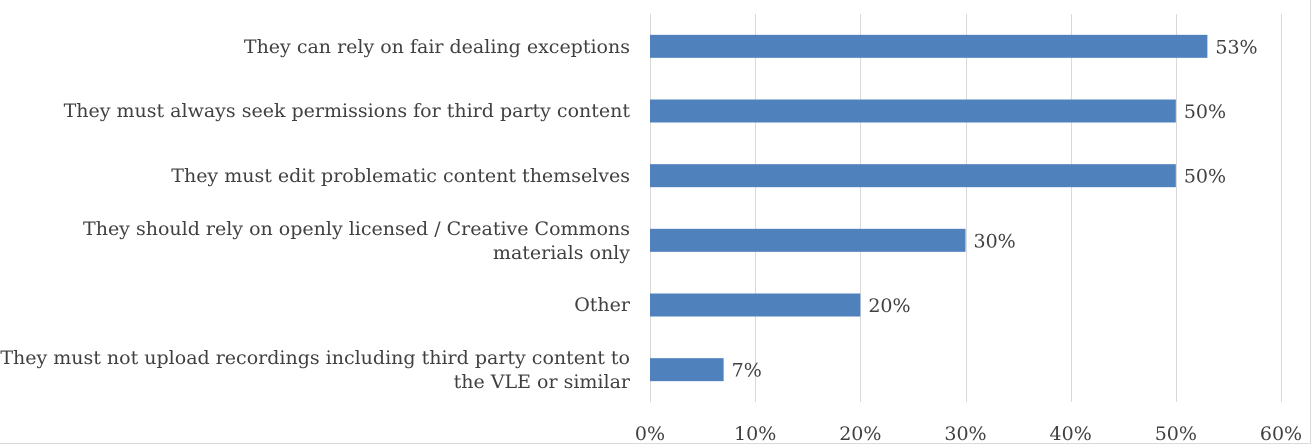 The width and height of the screenshot is (1312, 445). Describe the element at coordinates (889, 306) in the screenshot. I see `data-label: 20%` at that location.